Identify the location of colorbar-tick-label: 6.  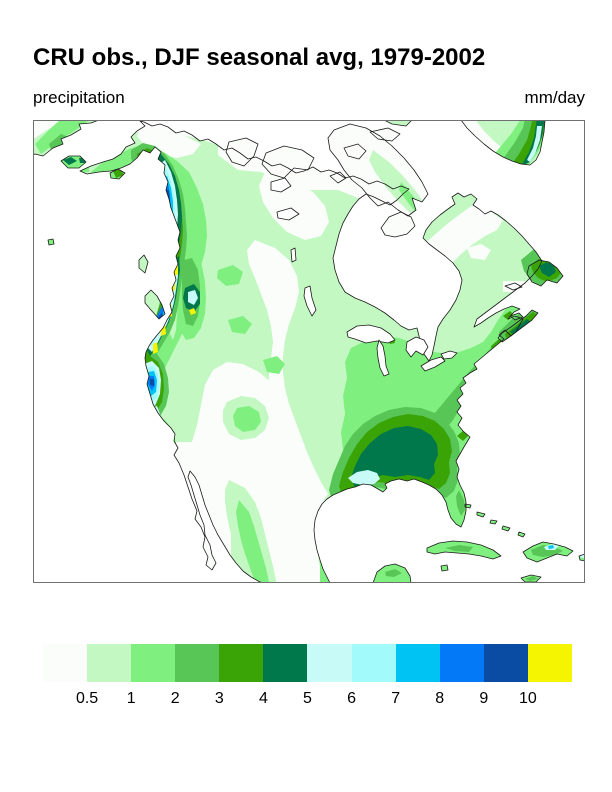
(352, 698).